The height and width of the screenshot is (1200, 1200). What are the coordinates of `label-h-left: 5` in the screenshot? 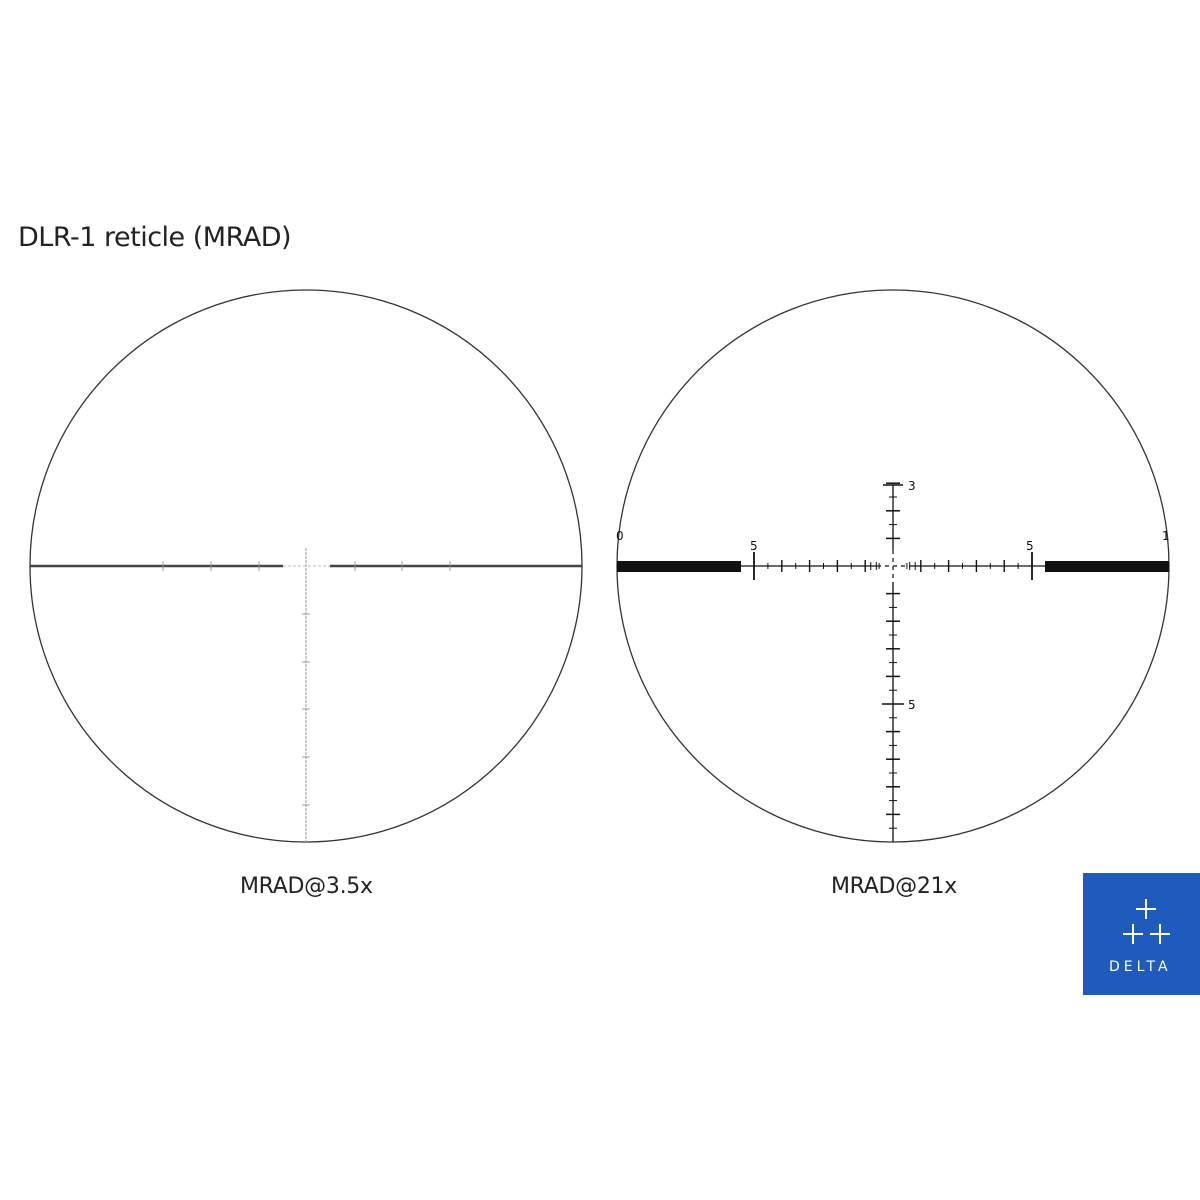 It's located at (754, 546).